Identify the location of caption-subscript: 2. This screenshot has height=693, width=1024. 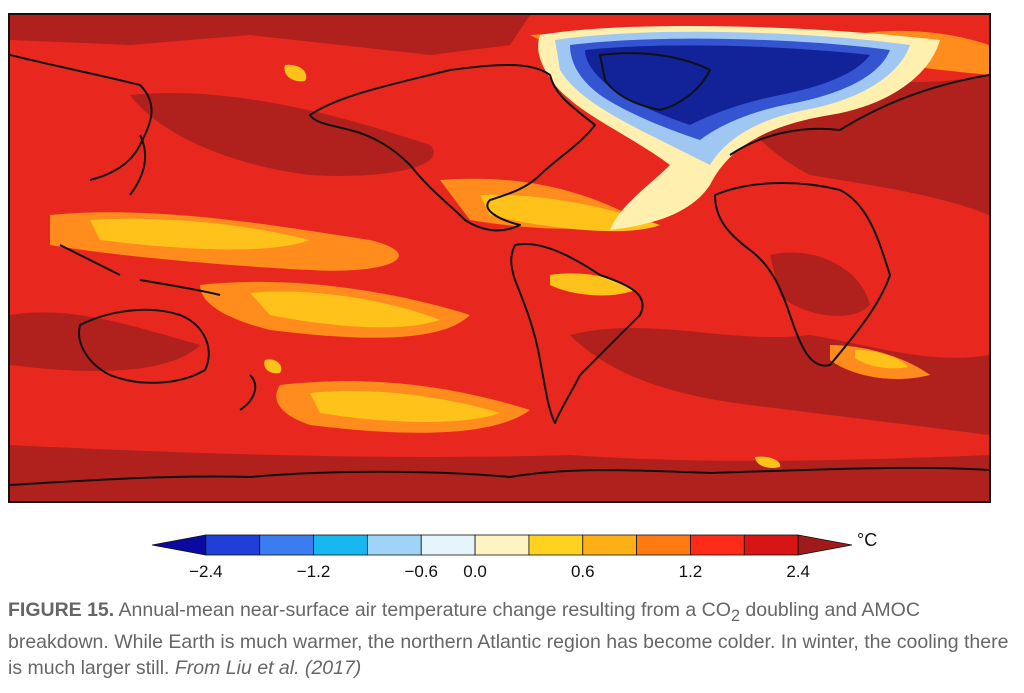
(735, 615).